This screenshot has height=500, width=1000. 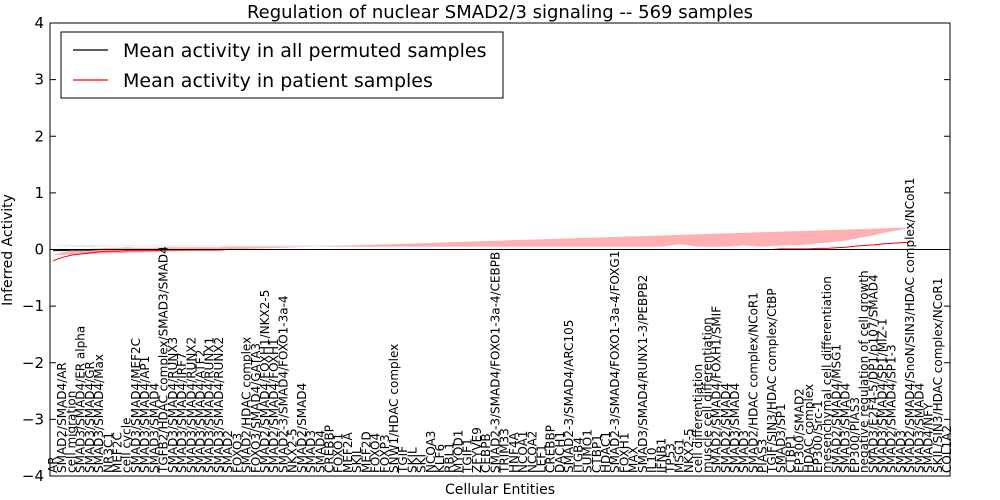 I want to click on x-tick-label: FOXO3/SMAD4/GATA3, so click(x=256, y=408).